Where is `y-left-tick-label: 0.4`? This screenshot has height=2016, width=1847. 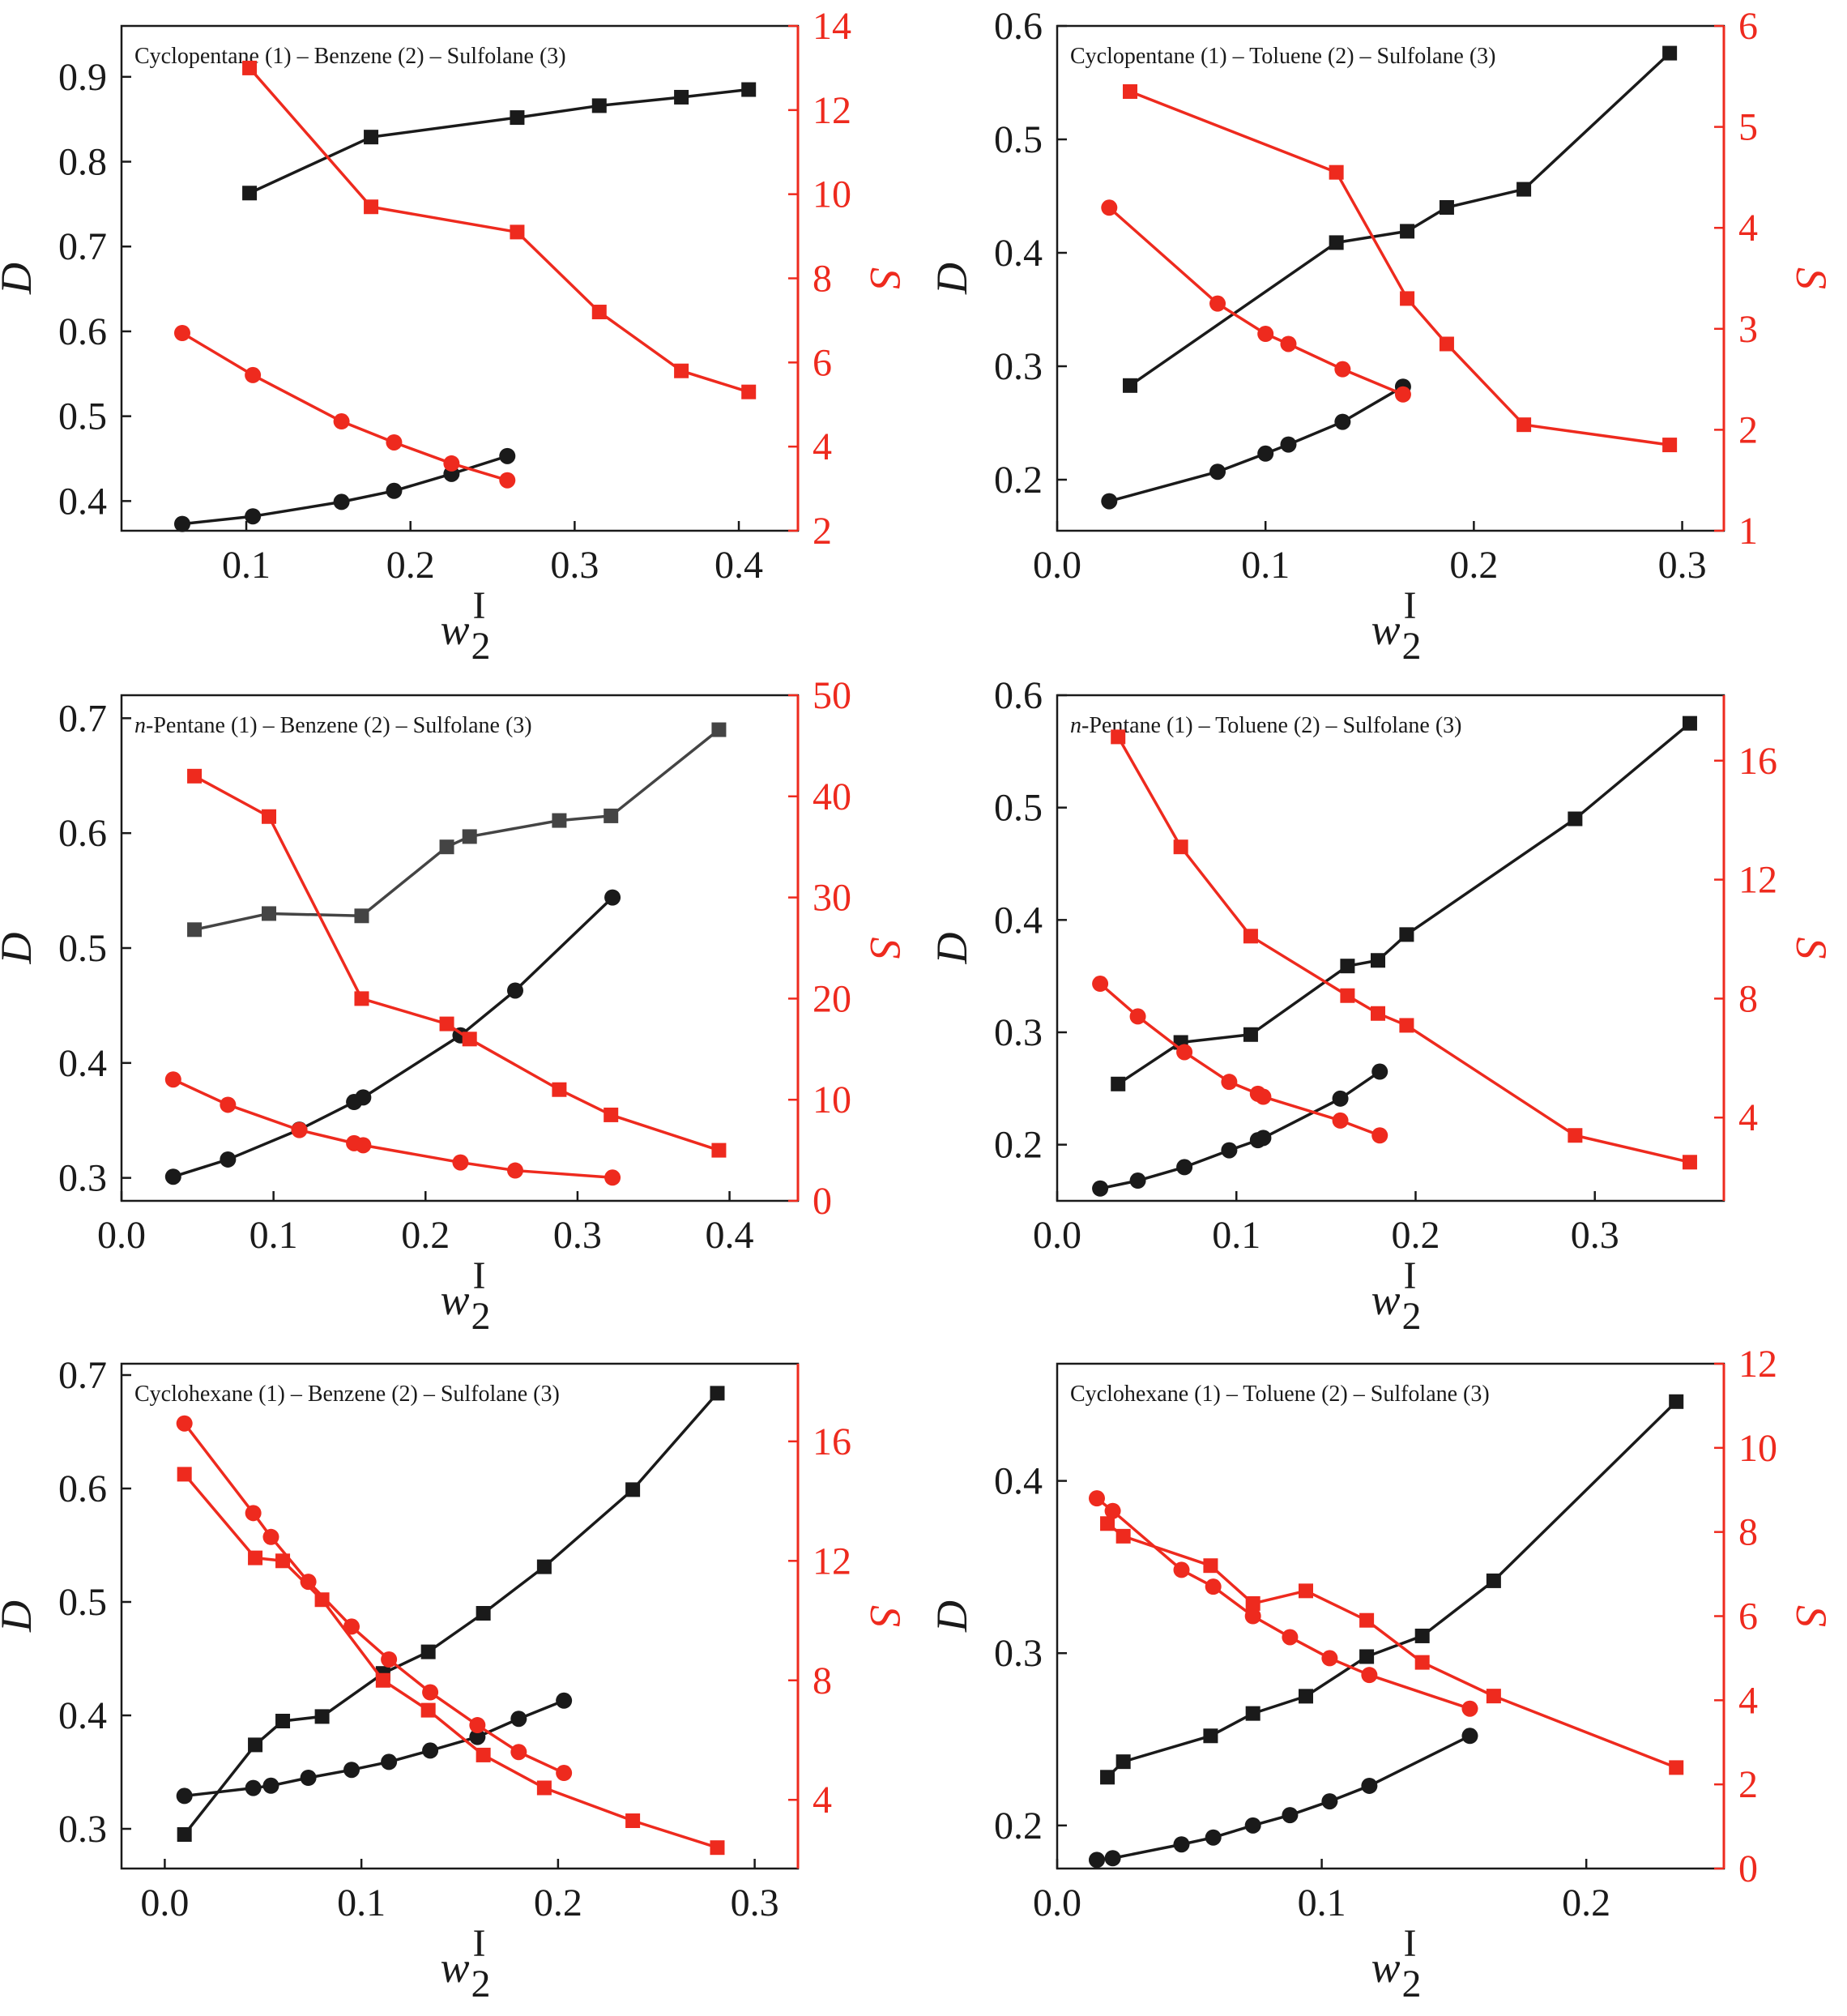 y-left-tick-label: 0.4 is located at coordinates (1019, 1481).